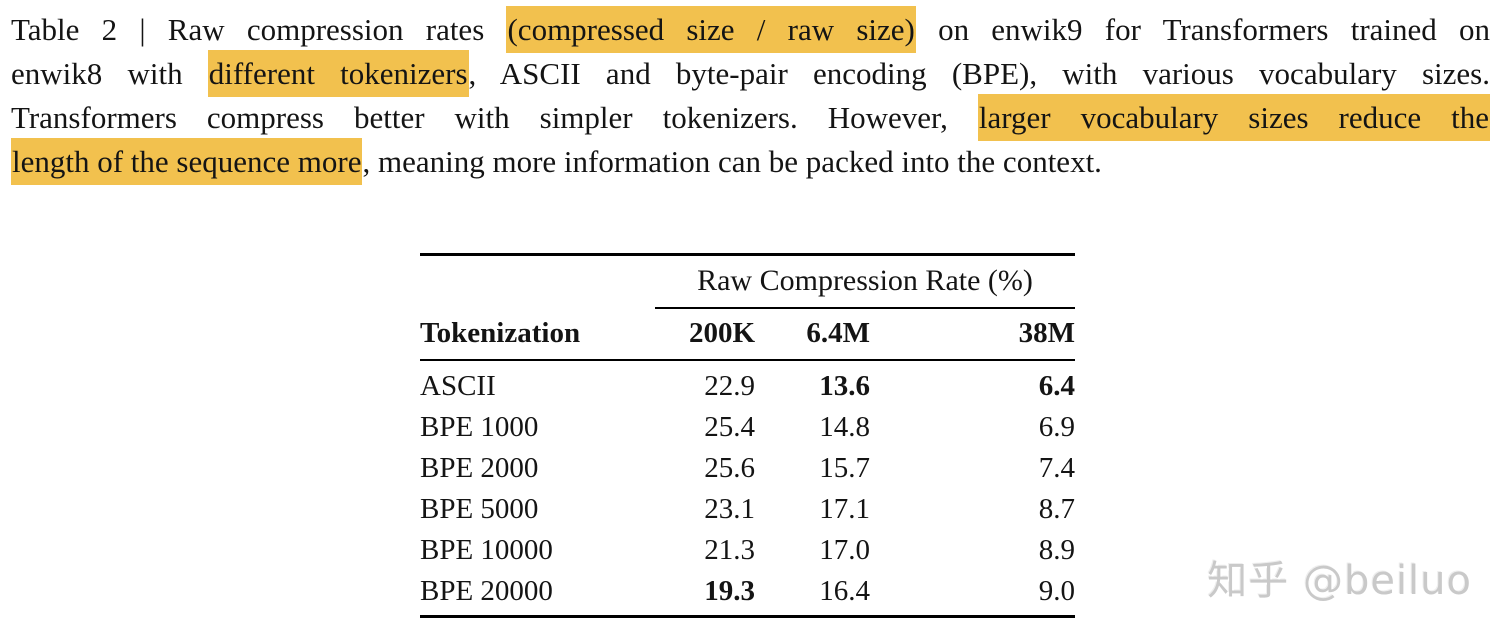  What do you see at coordinates (1056, 550) in the screenshot?
I see `value-cell: 8.9` at bounding box center [1056, 550].